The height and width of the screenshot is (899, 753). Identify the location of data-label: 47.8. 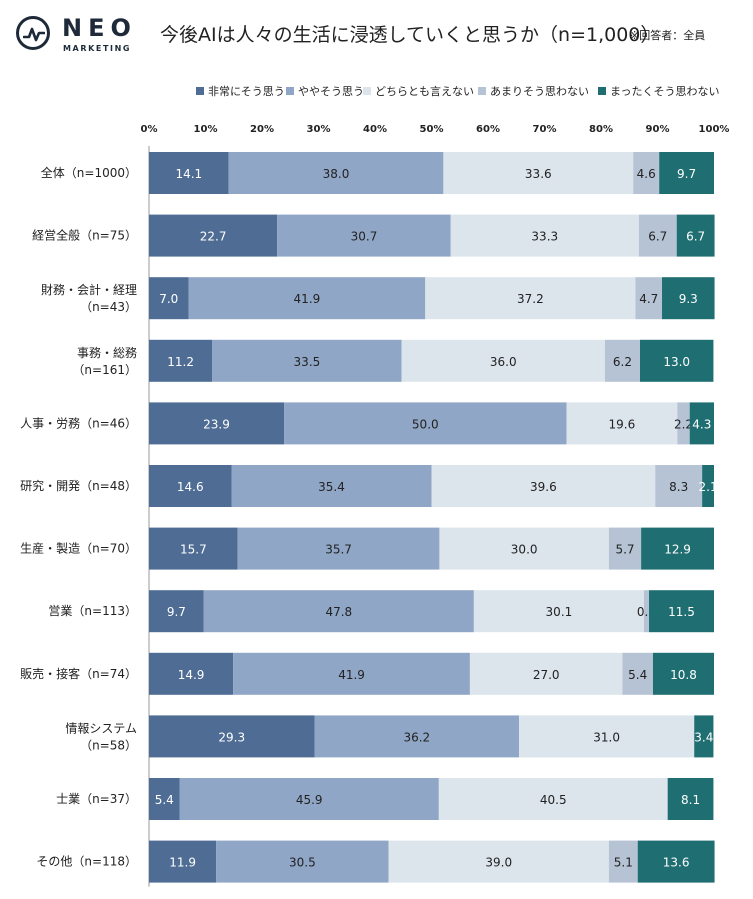
(338, 612).